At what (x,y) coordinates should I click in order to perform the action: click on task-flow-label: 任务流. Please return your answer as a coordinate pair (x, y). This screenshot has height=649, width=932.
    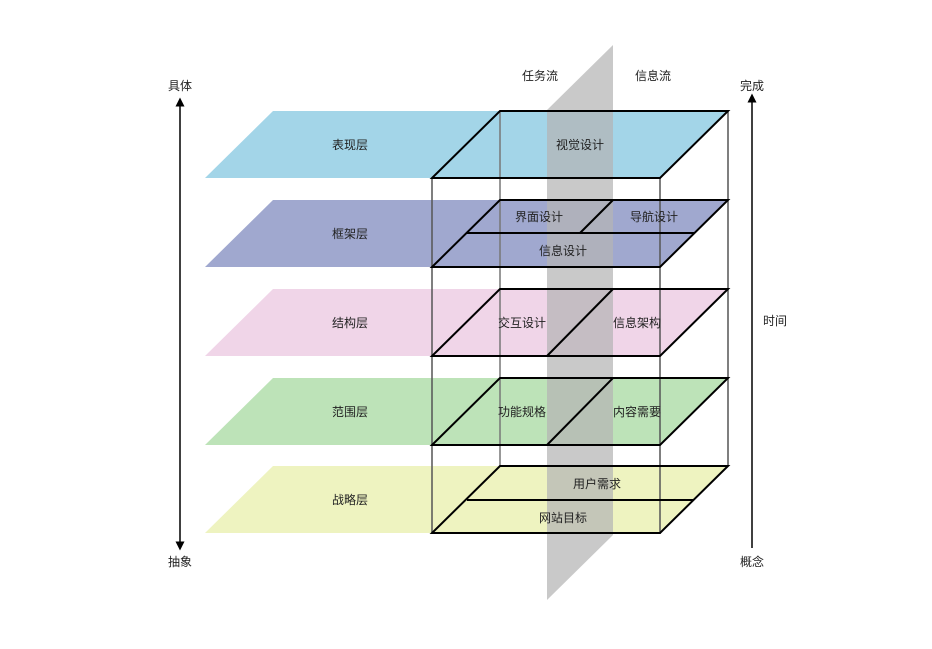
    Looking at the image, I should click on (540, 75).